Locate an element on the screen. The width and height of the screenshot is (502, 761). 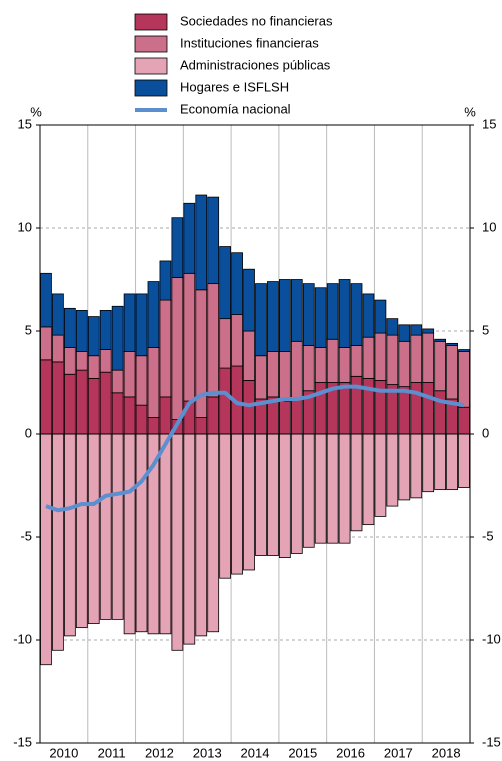
x-tick-label: 2017 is located at coordinates (398, 752).